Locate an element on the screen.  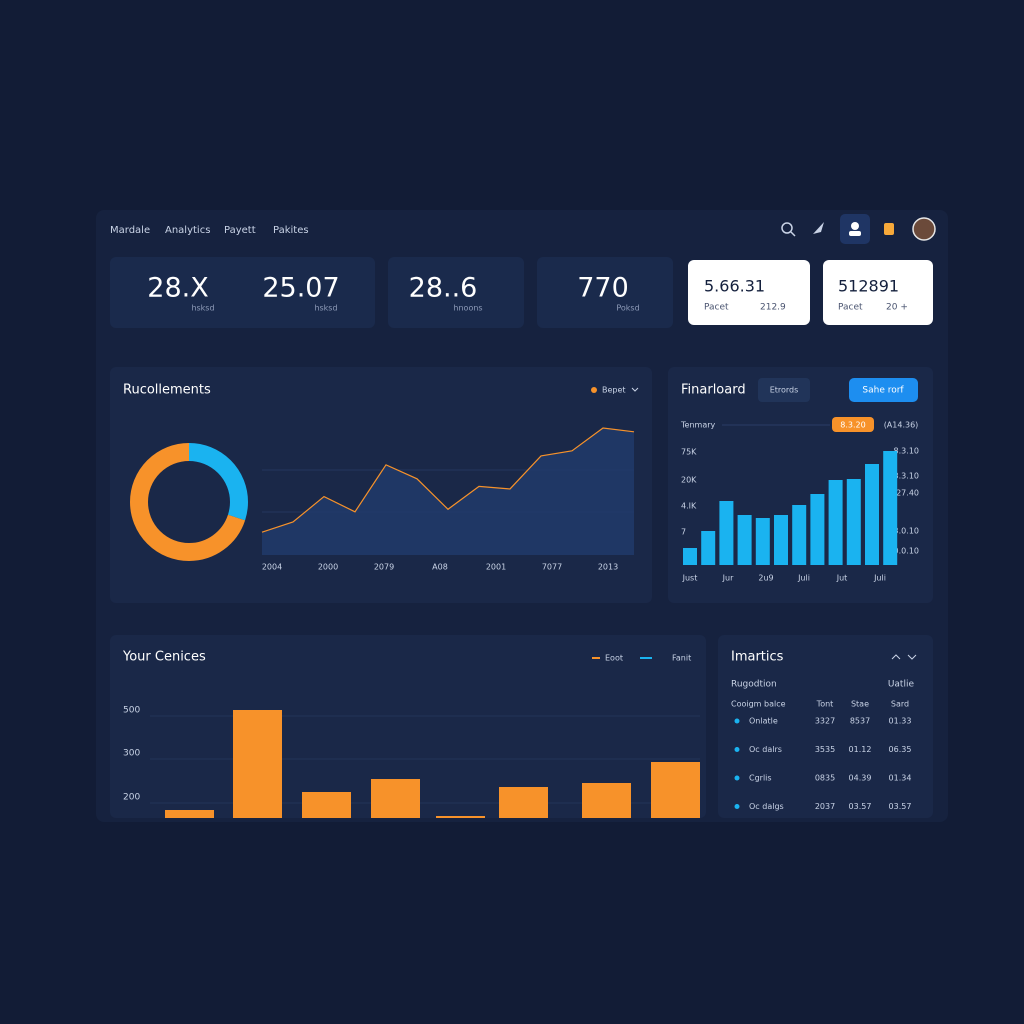
table-cell: 04.39 is located at coordinates (860, 778).